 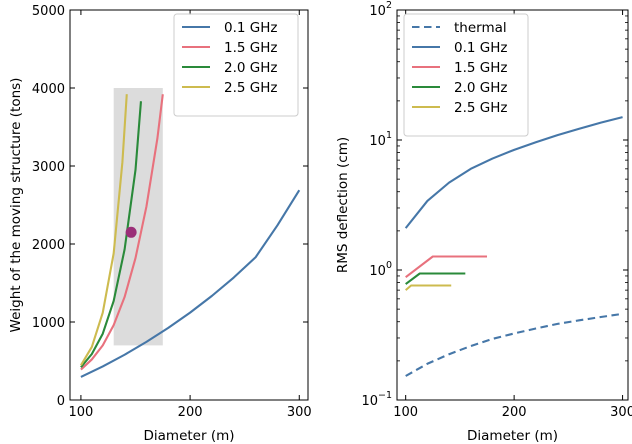 What do you see at coordinates (61, 401) in the screenshot?
I see `y-tick-label: 0` at bounding box center [61, 401].